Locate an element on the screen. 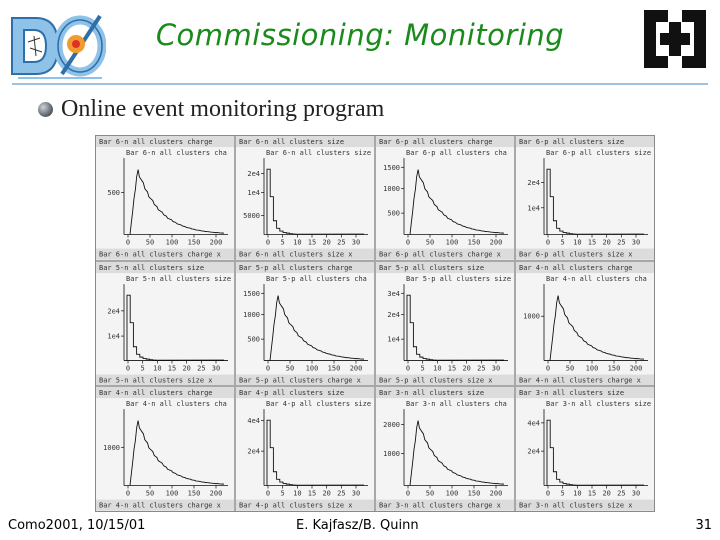 The width and height of the screenshot is (720, 540). panel-title: Bar 6-n all clusters charge is located at coordinates (155, 141).